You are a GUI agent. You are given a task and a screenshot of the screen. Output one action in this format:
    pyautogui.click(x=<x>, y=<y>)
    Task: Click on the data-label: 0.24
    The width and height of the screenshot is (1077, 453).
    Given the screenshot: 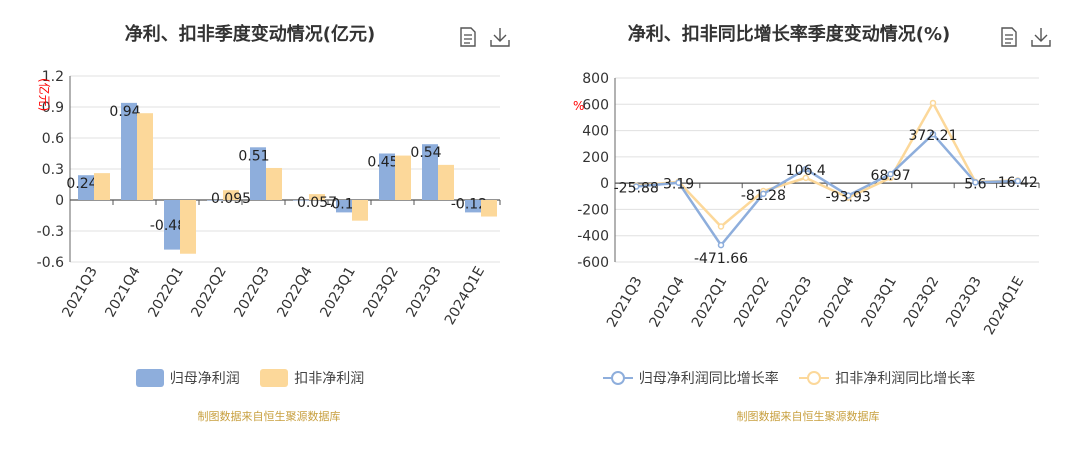 What is the action you would take?
    pyautogui.click(x=81, y=184)
    